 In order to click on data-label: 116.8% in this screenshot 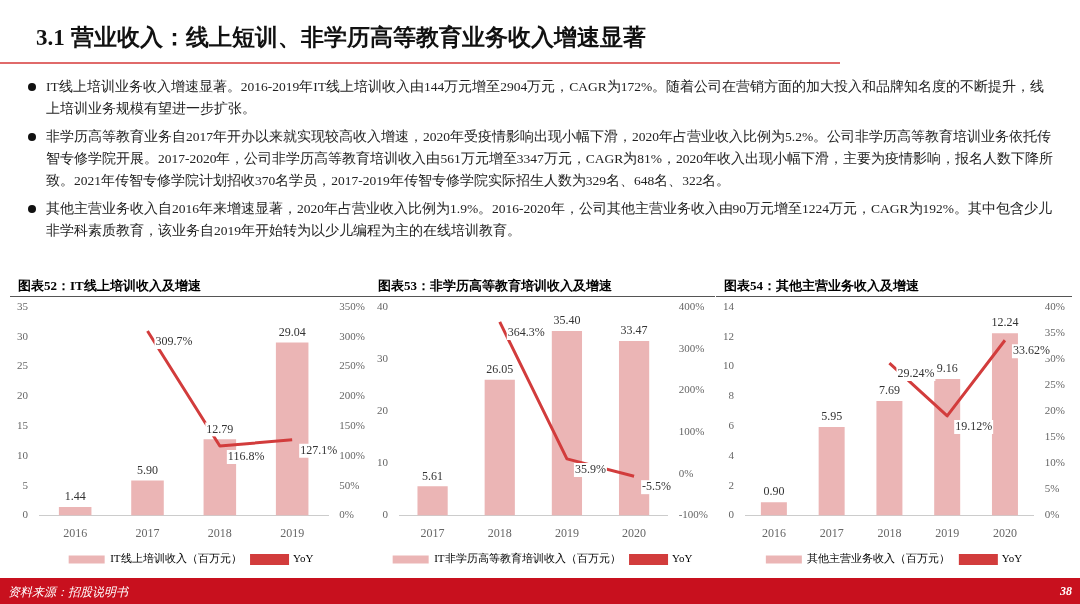, I will do `click(246, 456)`.